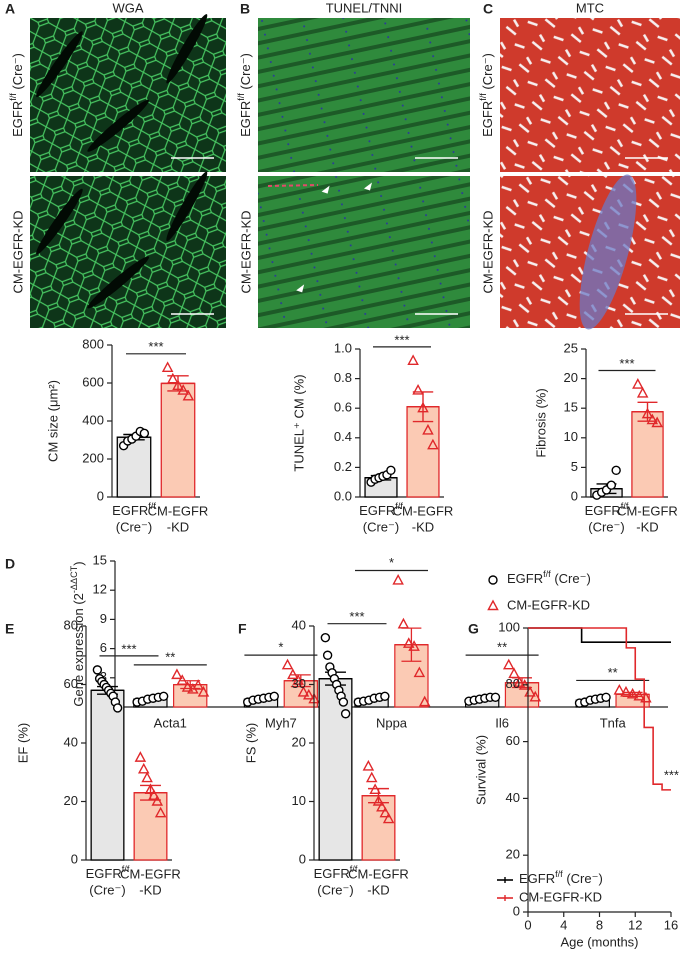 The image size is (680, 958). What do you see at coordinates (364, 7) in the screenshot?
I see `panel-title: TUNEL/TNNI` at bounding box center [364, 7].